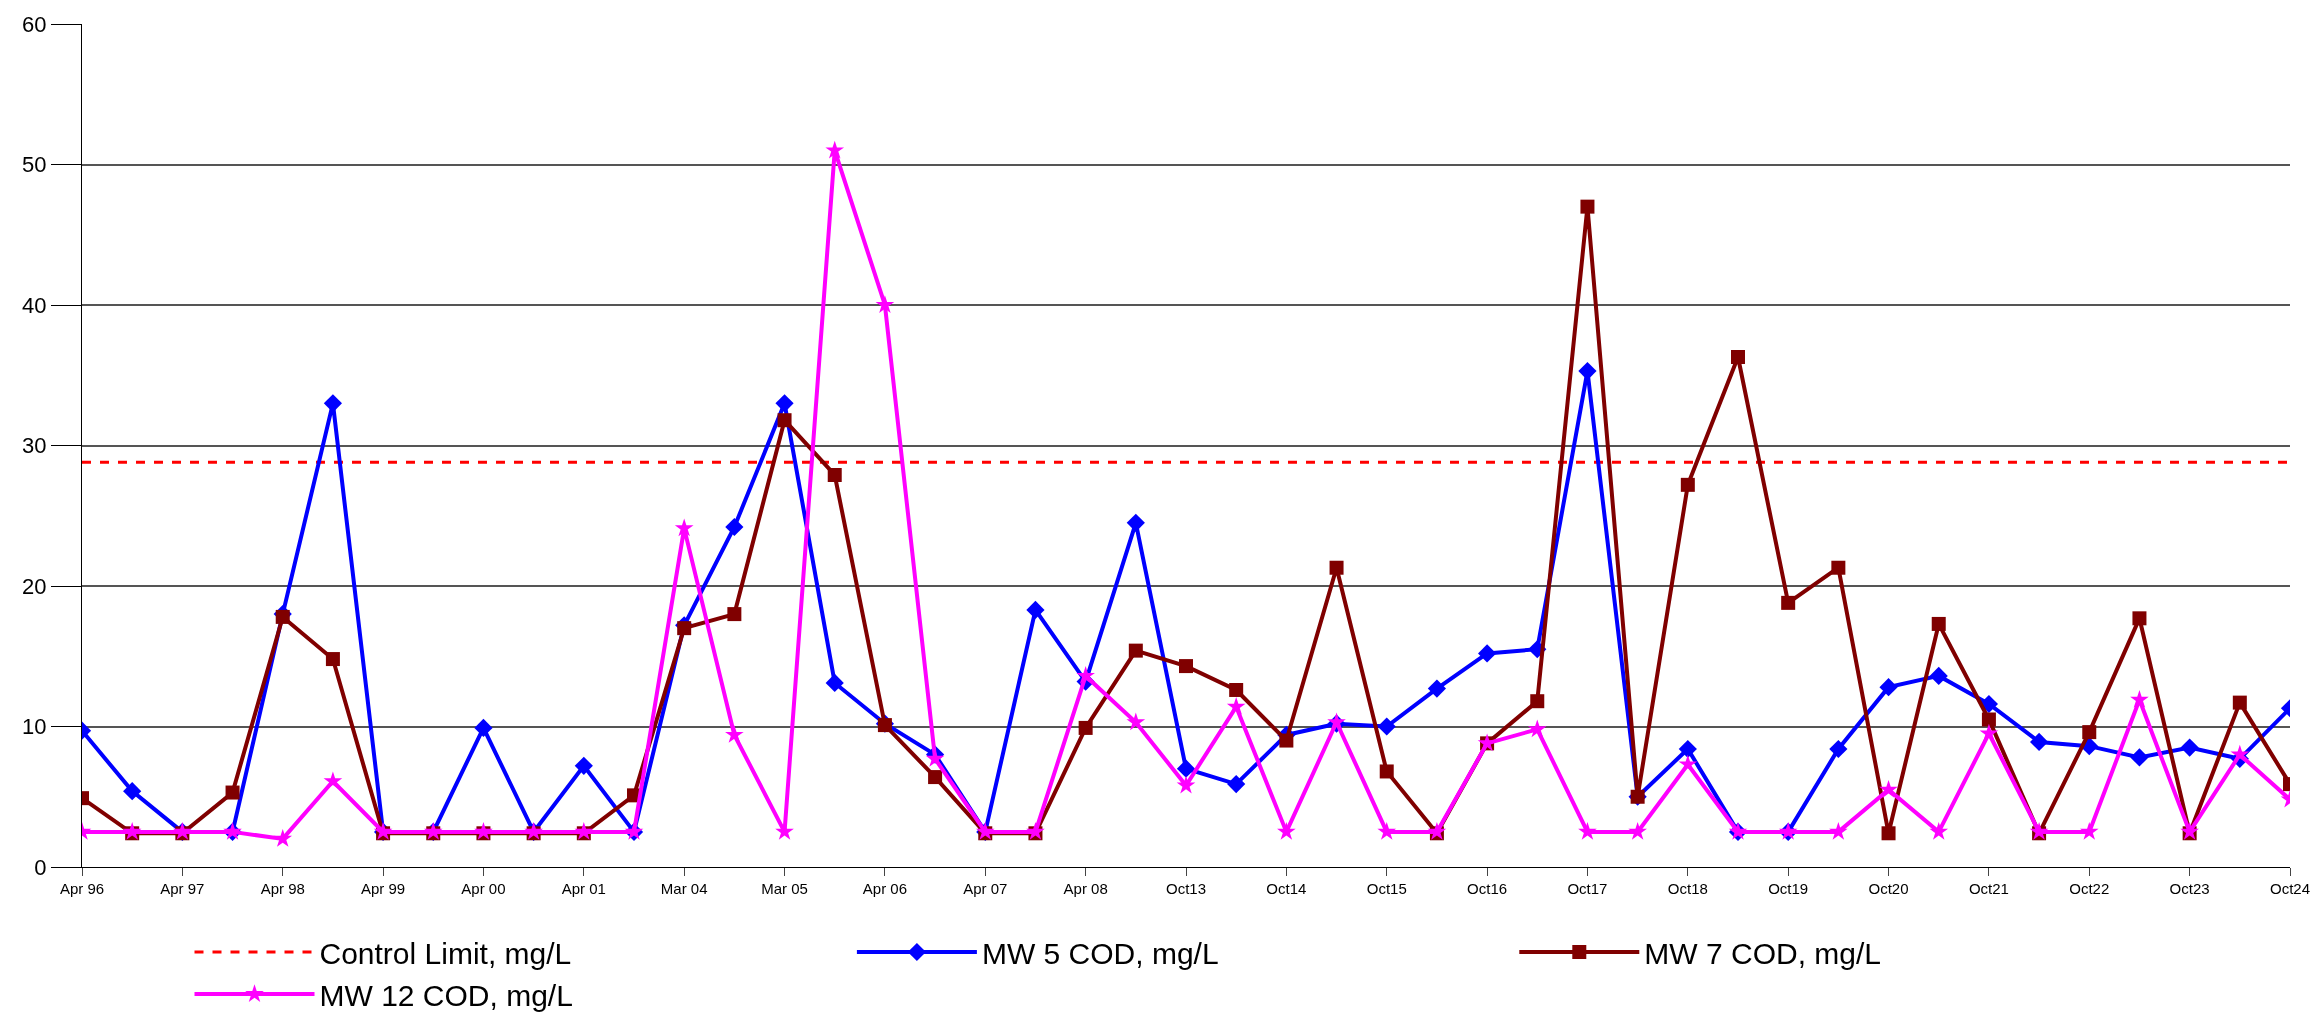 Image resolution: width=2322 pixels, height=1032 pixels. Describe the element at coordinates (34, 165) in the screenshot. I see `y-tick-label: 50` at that location.